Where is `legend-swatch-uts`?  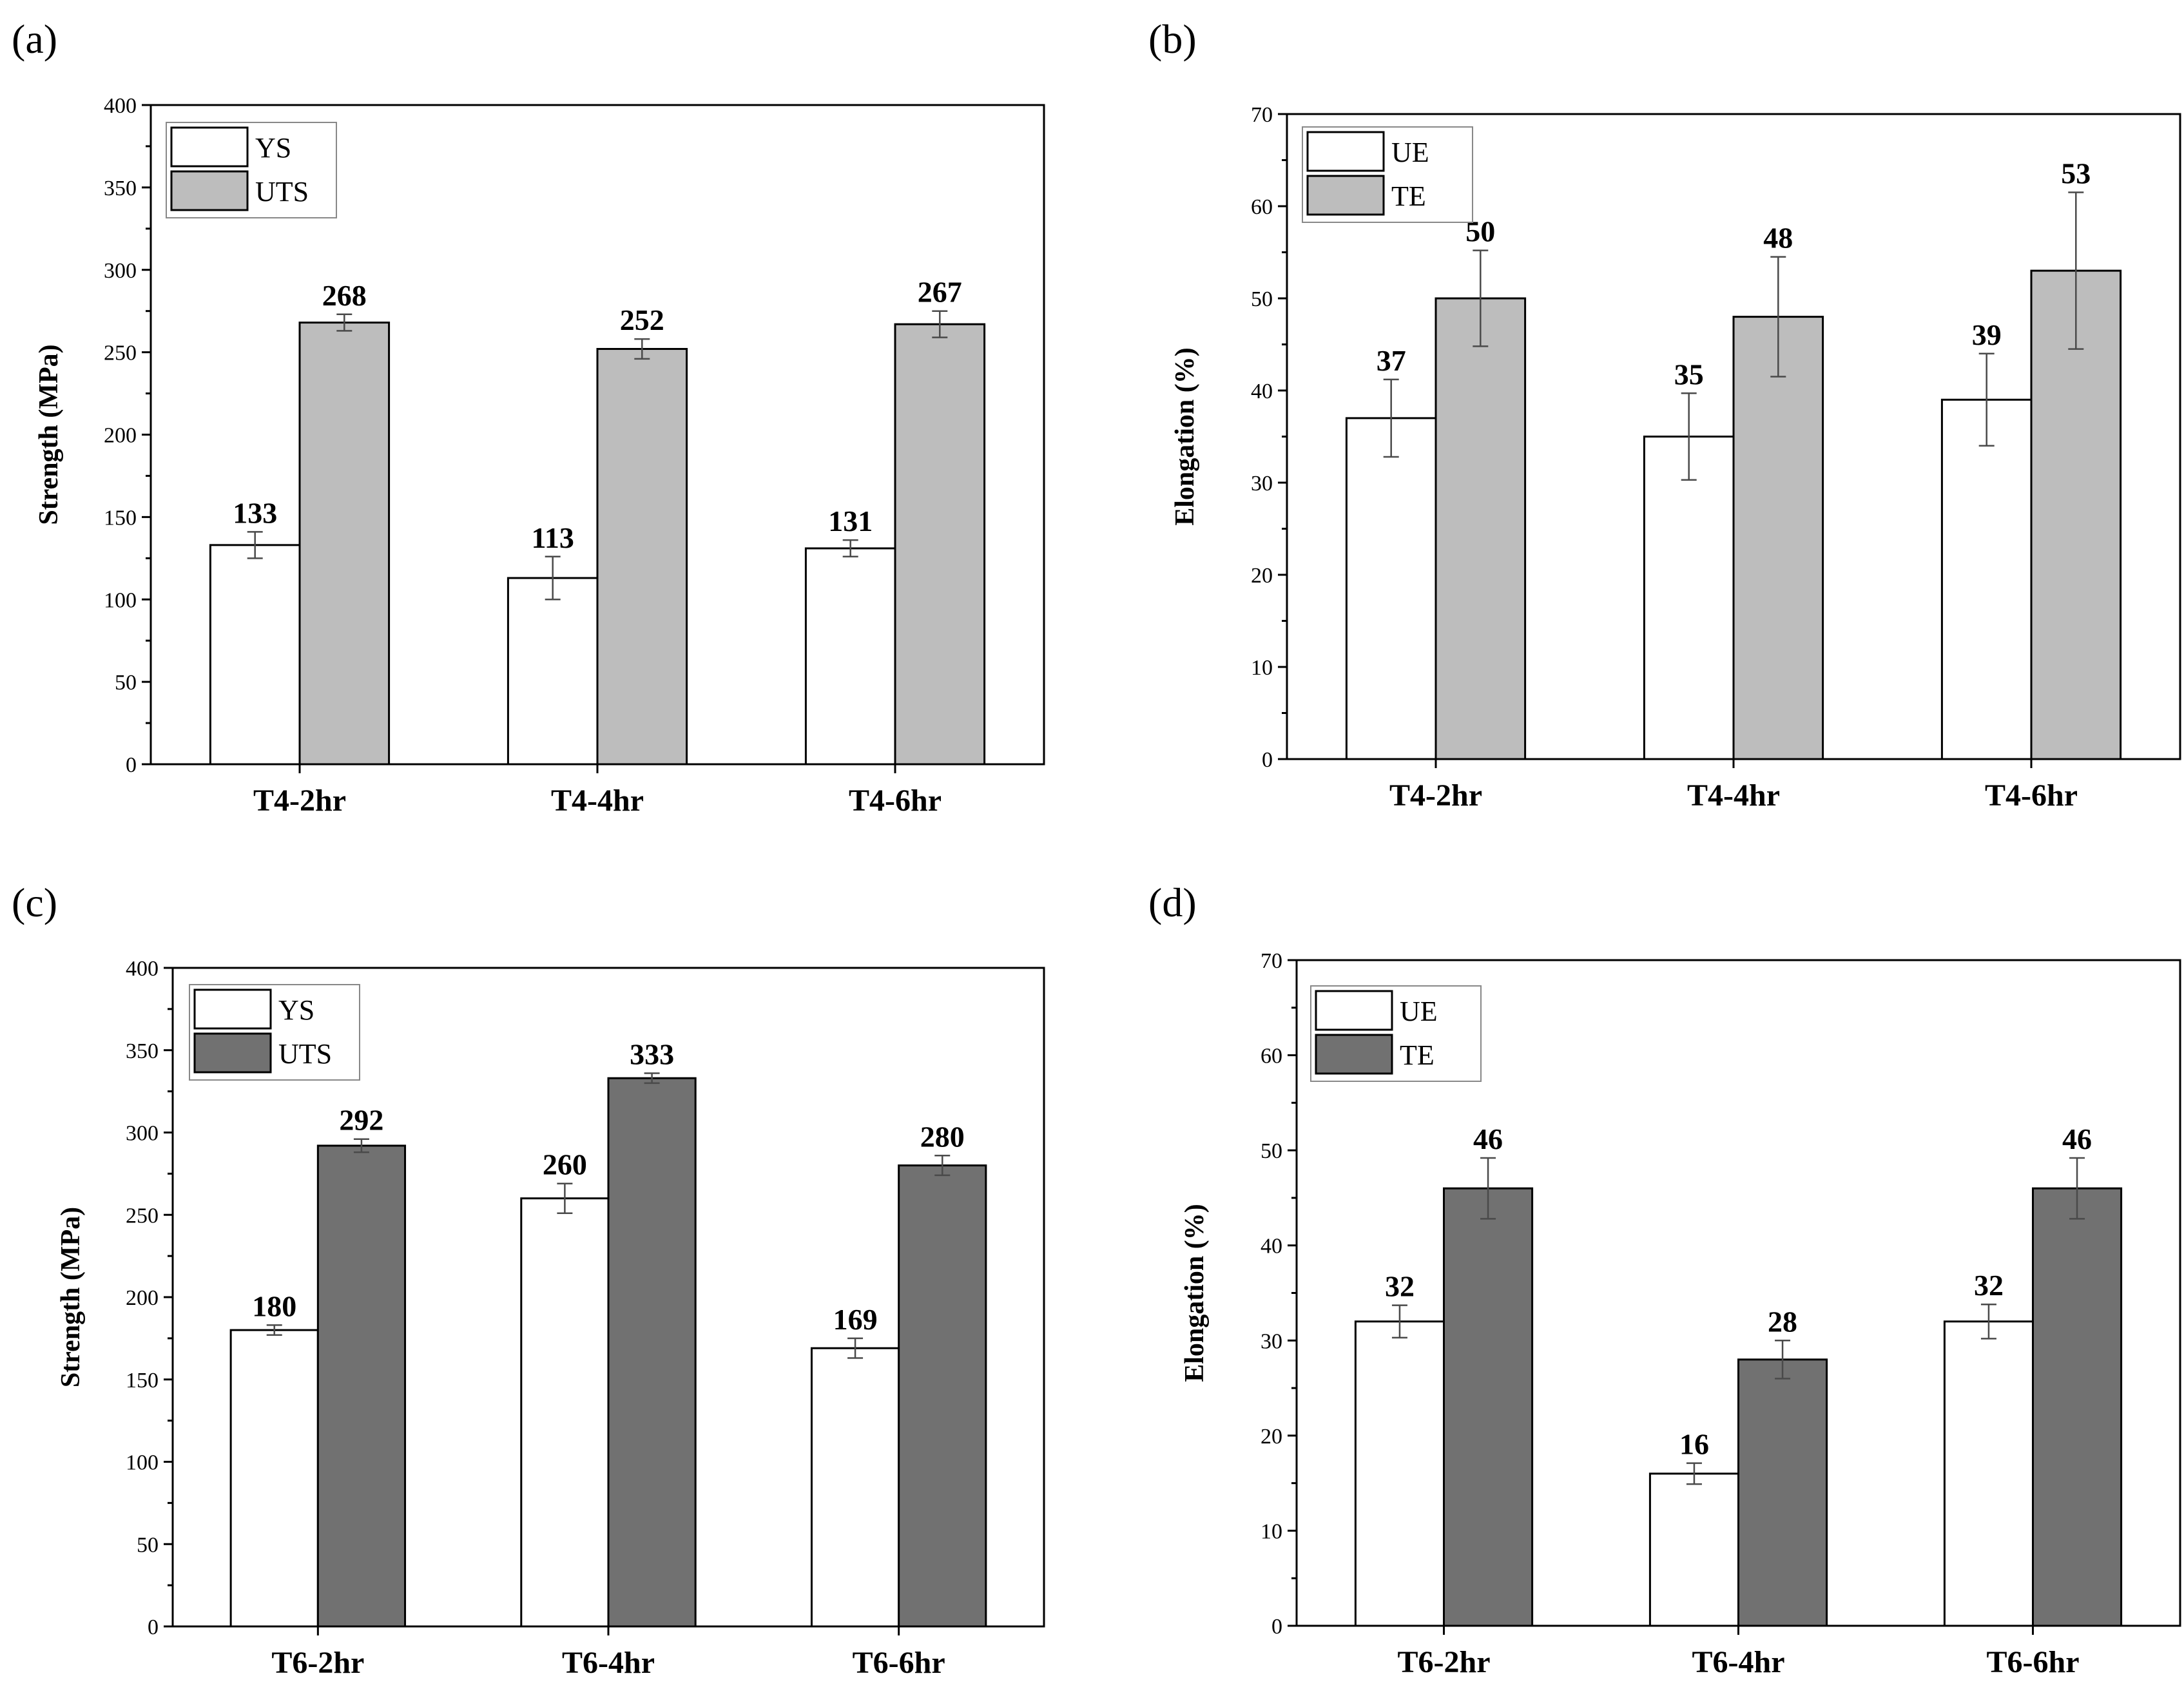
legend-swatch-uts is located at coordinates (232, 1053).